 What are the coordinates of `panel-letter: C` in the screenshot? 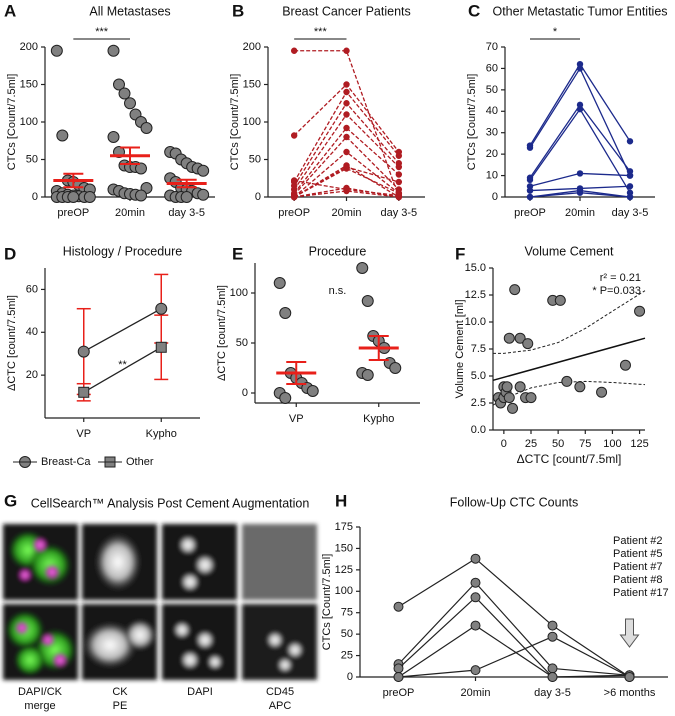 It's located at (474, 10).